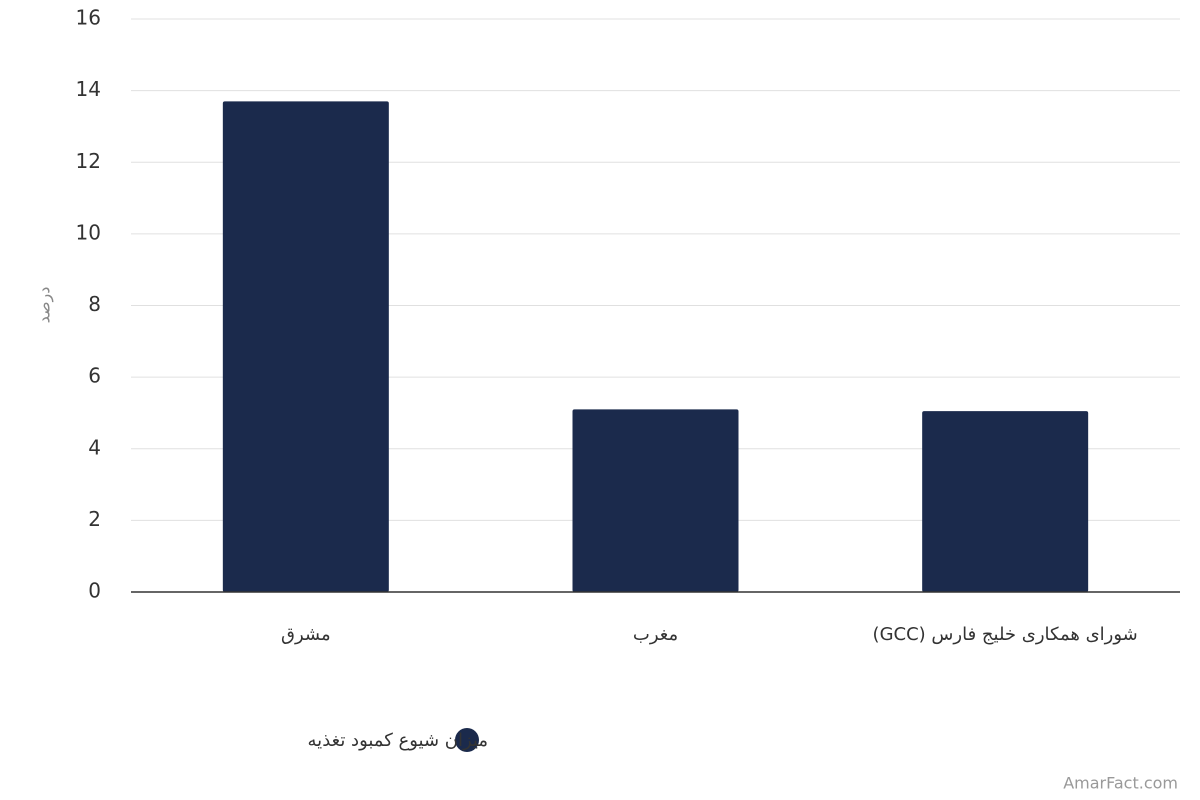  What do you see at coordinates (88, 18) in the screenshot?
I see `y-tick-label: 16` at bounding box center [88, 18].